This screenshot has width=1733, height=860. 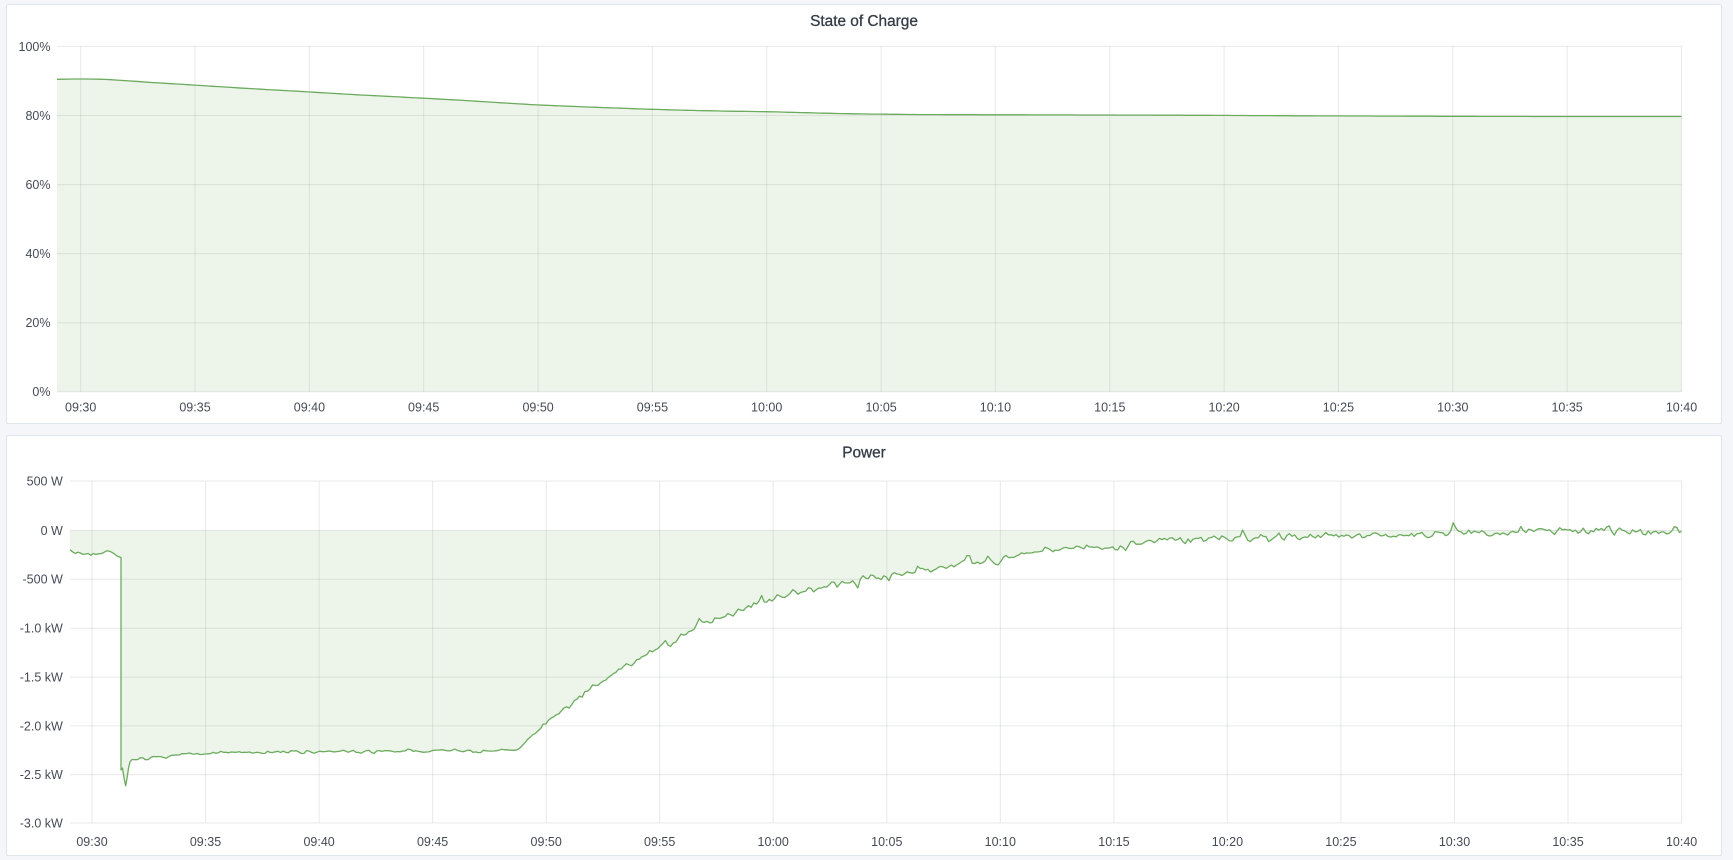 I want to click on svg-text: 0%, so click(x=41, y=392).